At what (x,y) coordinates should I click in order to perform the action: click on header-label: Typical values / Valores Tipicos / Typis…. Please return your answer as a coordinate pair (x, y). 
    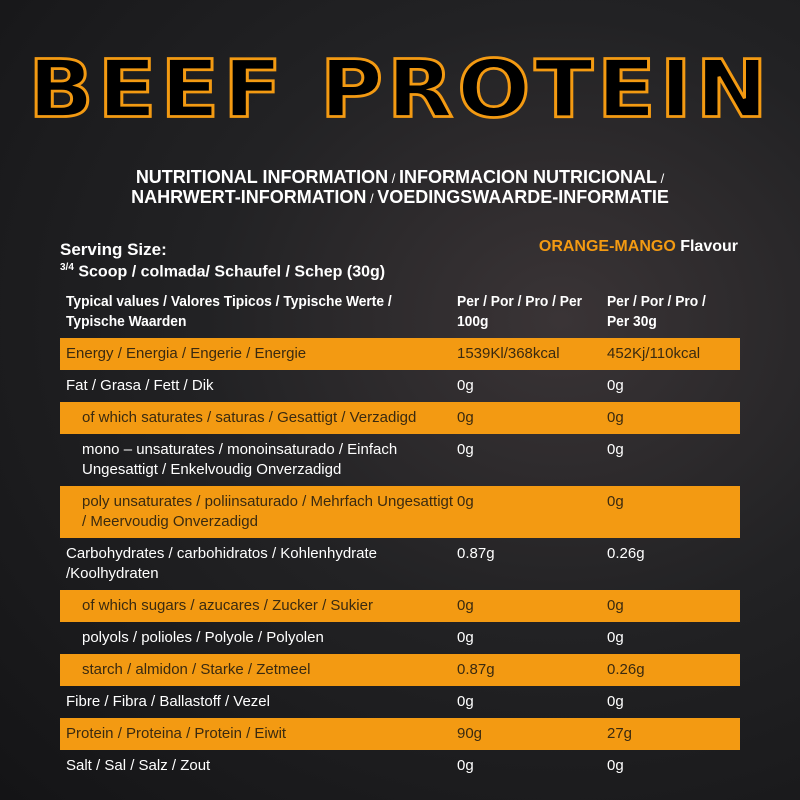
    Looking at the image, I should click on (229, 311).